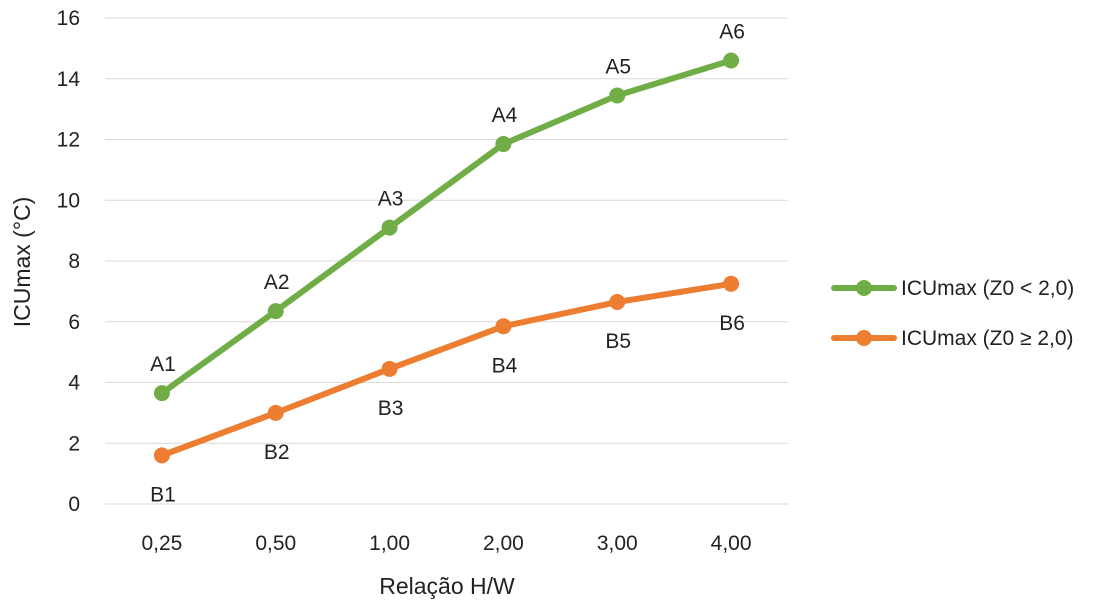  I want to click on x-tick-label: 0,50, so click(275, 543).